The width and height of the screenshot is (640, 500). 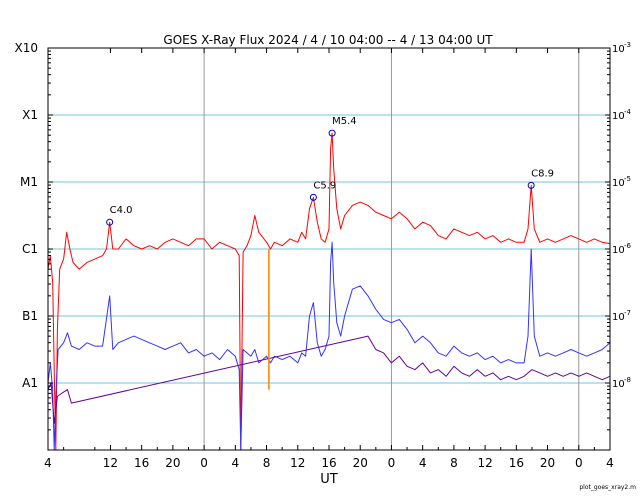 What do you see at coordinates (627, 380) in the screenshot?
I see `y-flux-exponent: -8` at bounding box center [627, 380].